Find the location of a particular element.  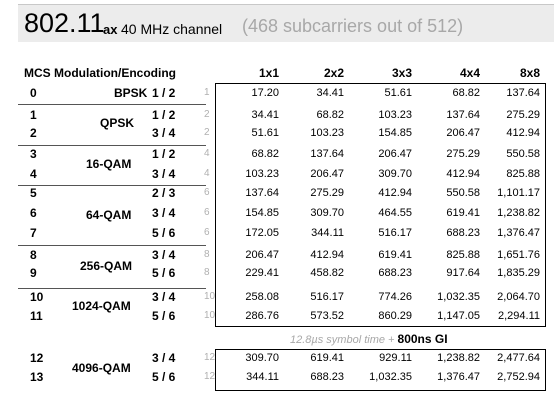

mcs-index: 1 is located at coordinates (33, 115).